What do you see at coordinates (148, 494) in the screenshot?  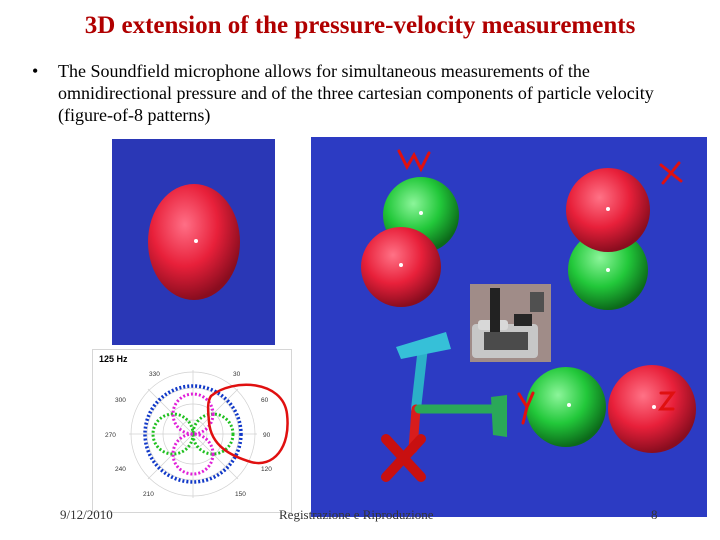 I see `polar-angle-label: 210` at bounding box center [148, 494].